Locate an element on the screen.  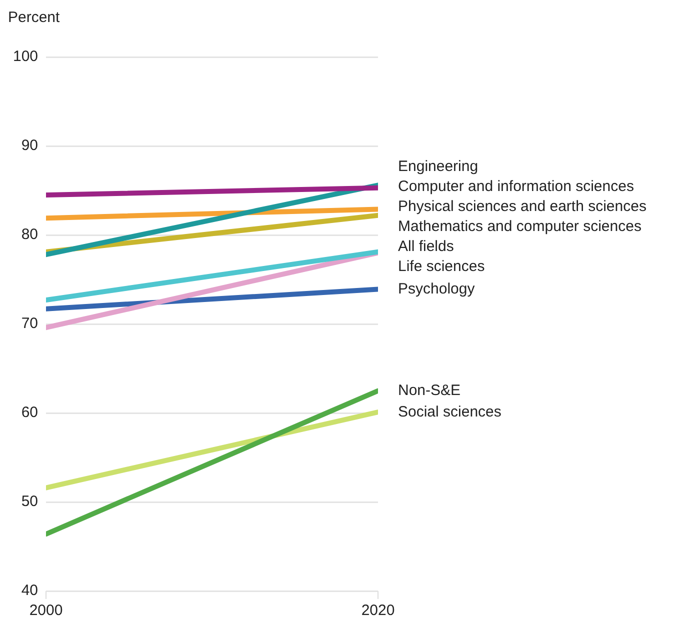
series-label: Computer and information sciences is located at coordinates (516, 187).